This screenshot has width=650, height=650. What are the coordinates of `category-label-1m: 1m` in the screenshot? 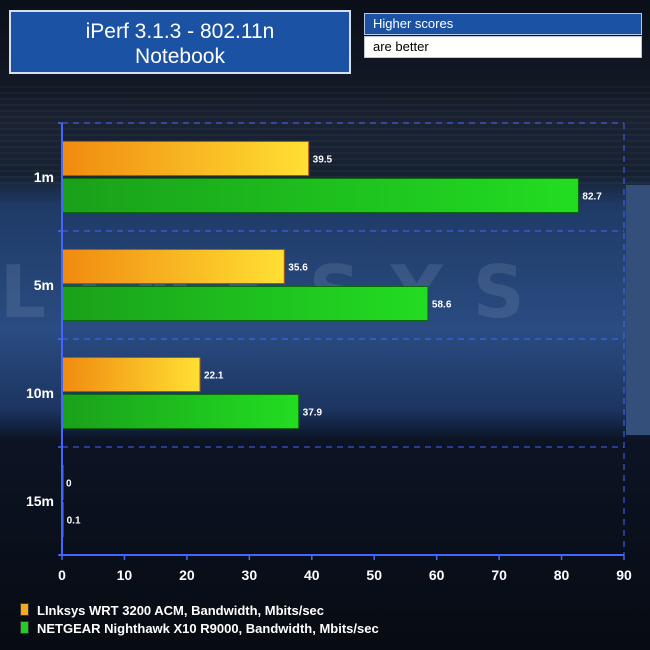 It's located at (44, 177).